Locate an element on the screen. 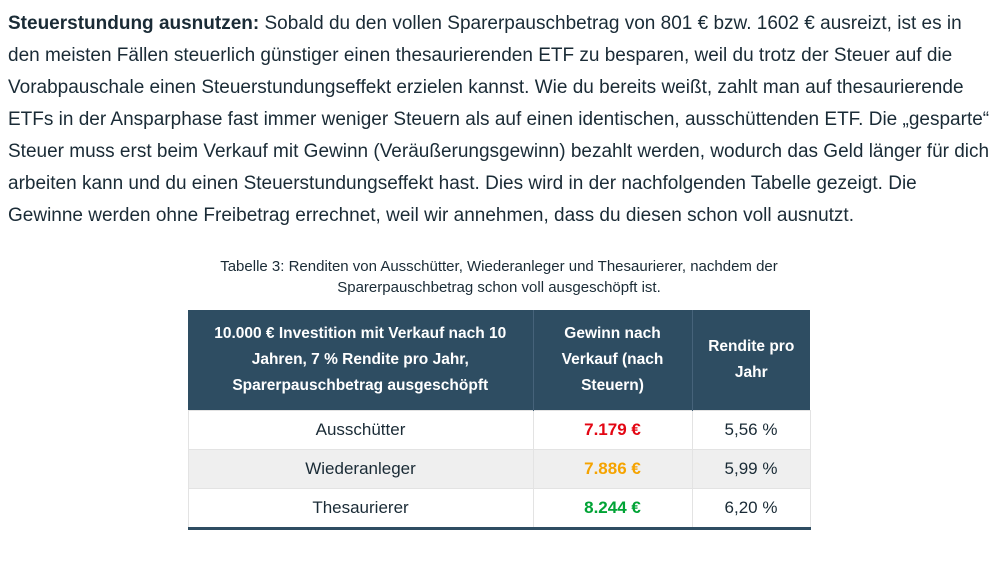 This screenshot has height=584, width=1000. gewinn-value: 8.244 € is located at coordinates (612, 508).